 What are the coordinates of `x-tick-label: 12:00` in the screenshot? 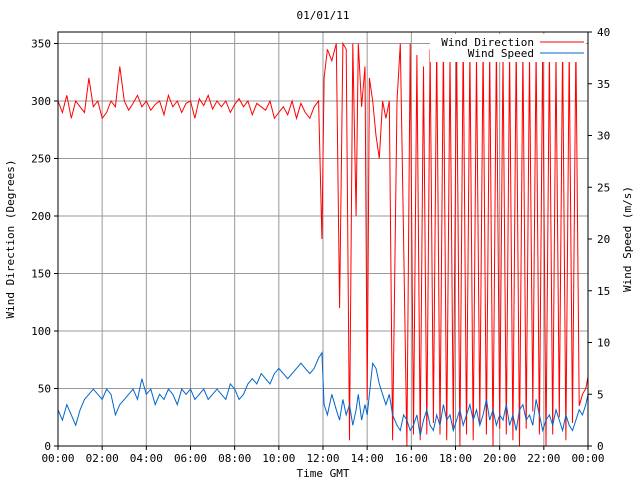 It's located at (322, 458).